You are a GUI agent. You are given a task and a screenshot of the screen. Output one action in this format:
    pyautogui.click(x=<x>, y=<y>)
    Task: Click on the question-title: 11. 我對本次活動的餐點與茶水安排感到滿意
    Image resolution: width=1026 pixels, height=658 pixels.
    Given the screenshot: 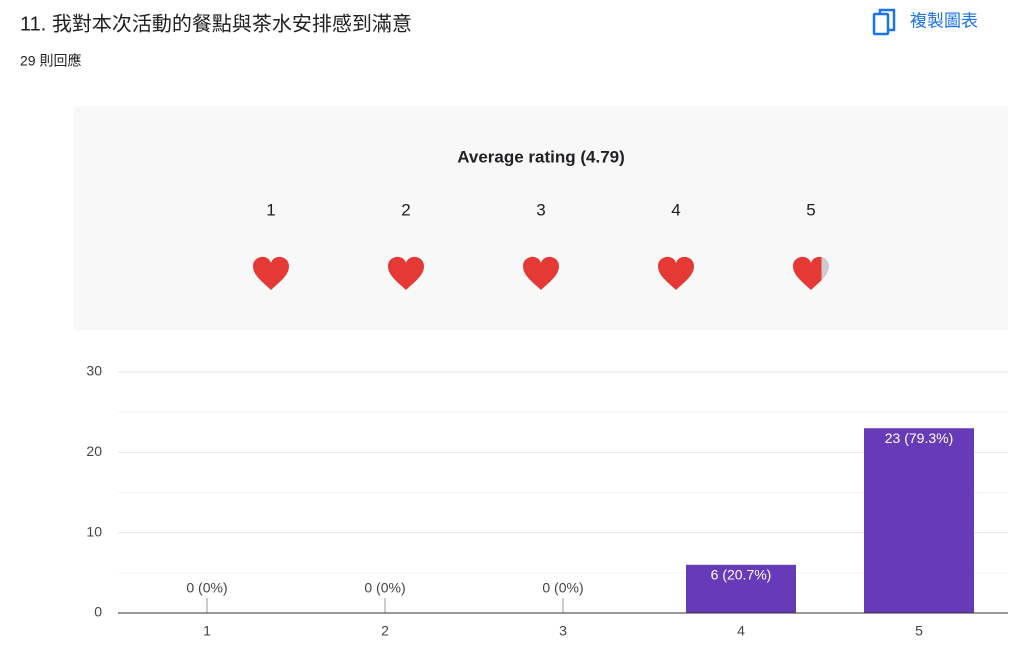 What is the action you would take?
    pyautogui.click(x=216, y=23)
    